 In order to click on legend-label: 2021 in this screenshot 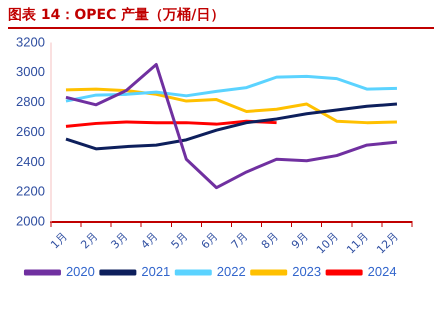, I will do `click(155, 272)`.